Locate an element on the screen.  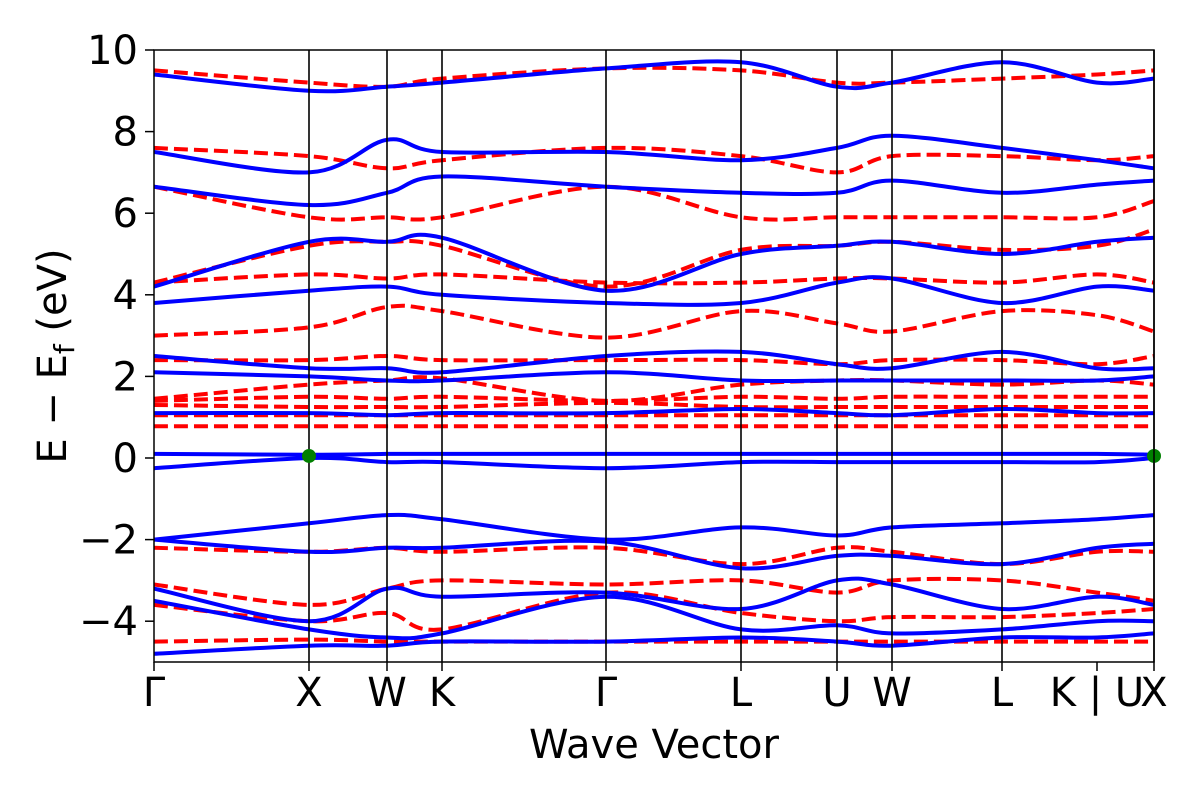
x-tick-label: K | U is located at coordinates (1097, 693).